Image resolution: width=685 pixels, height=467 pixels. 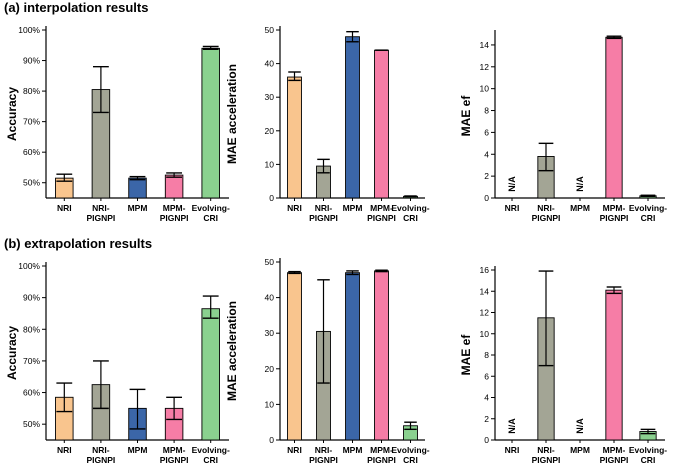 What do you see at coordinates (485, 270) in the screenshot?
I see `y-tick-label: 16` at bounding box center [485, 270].